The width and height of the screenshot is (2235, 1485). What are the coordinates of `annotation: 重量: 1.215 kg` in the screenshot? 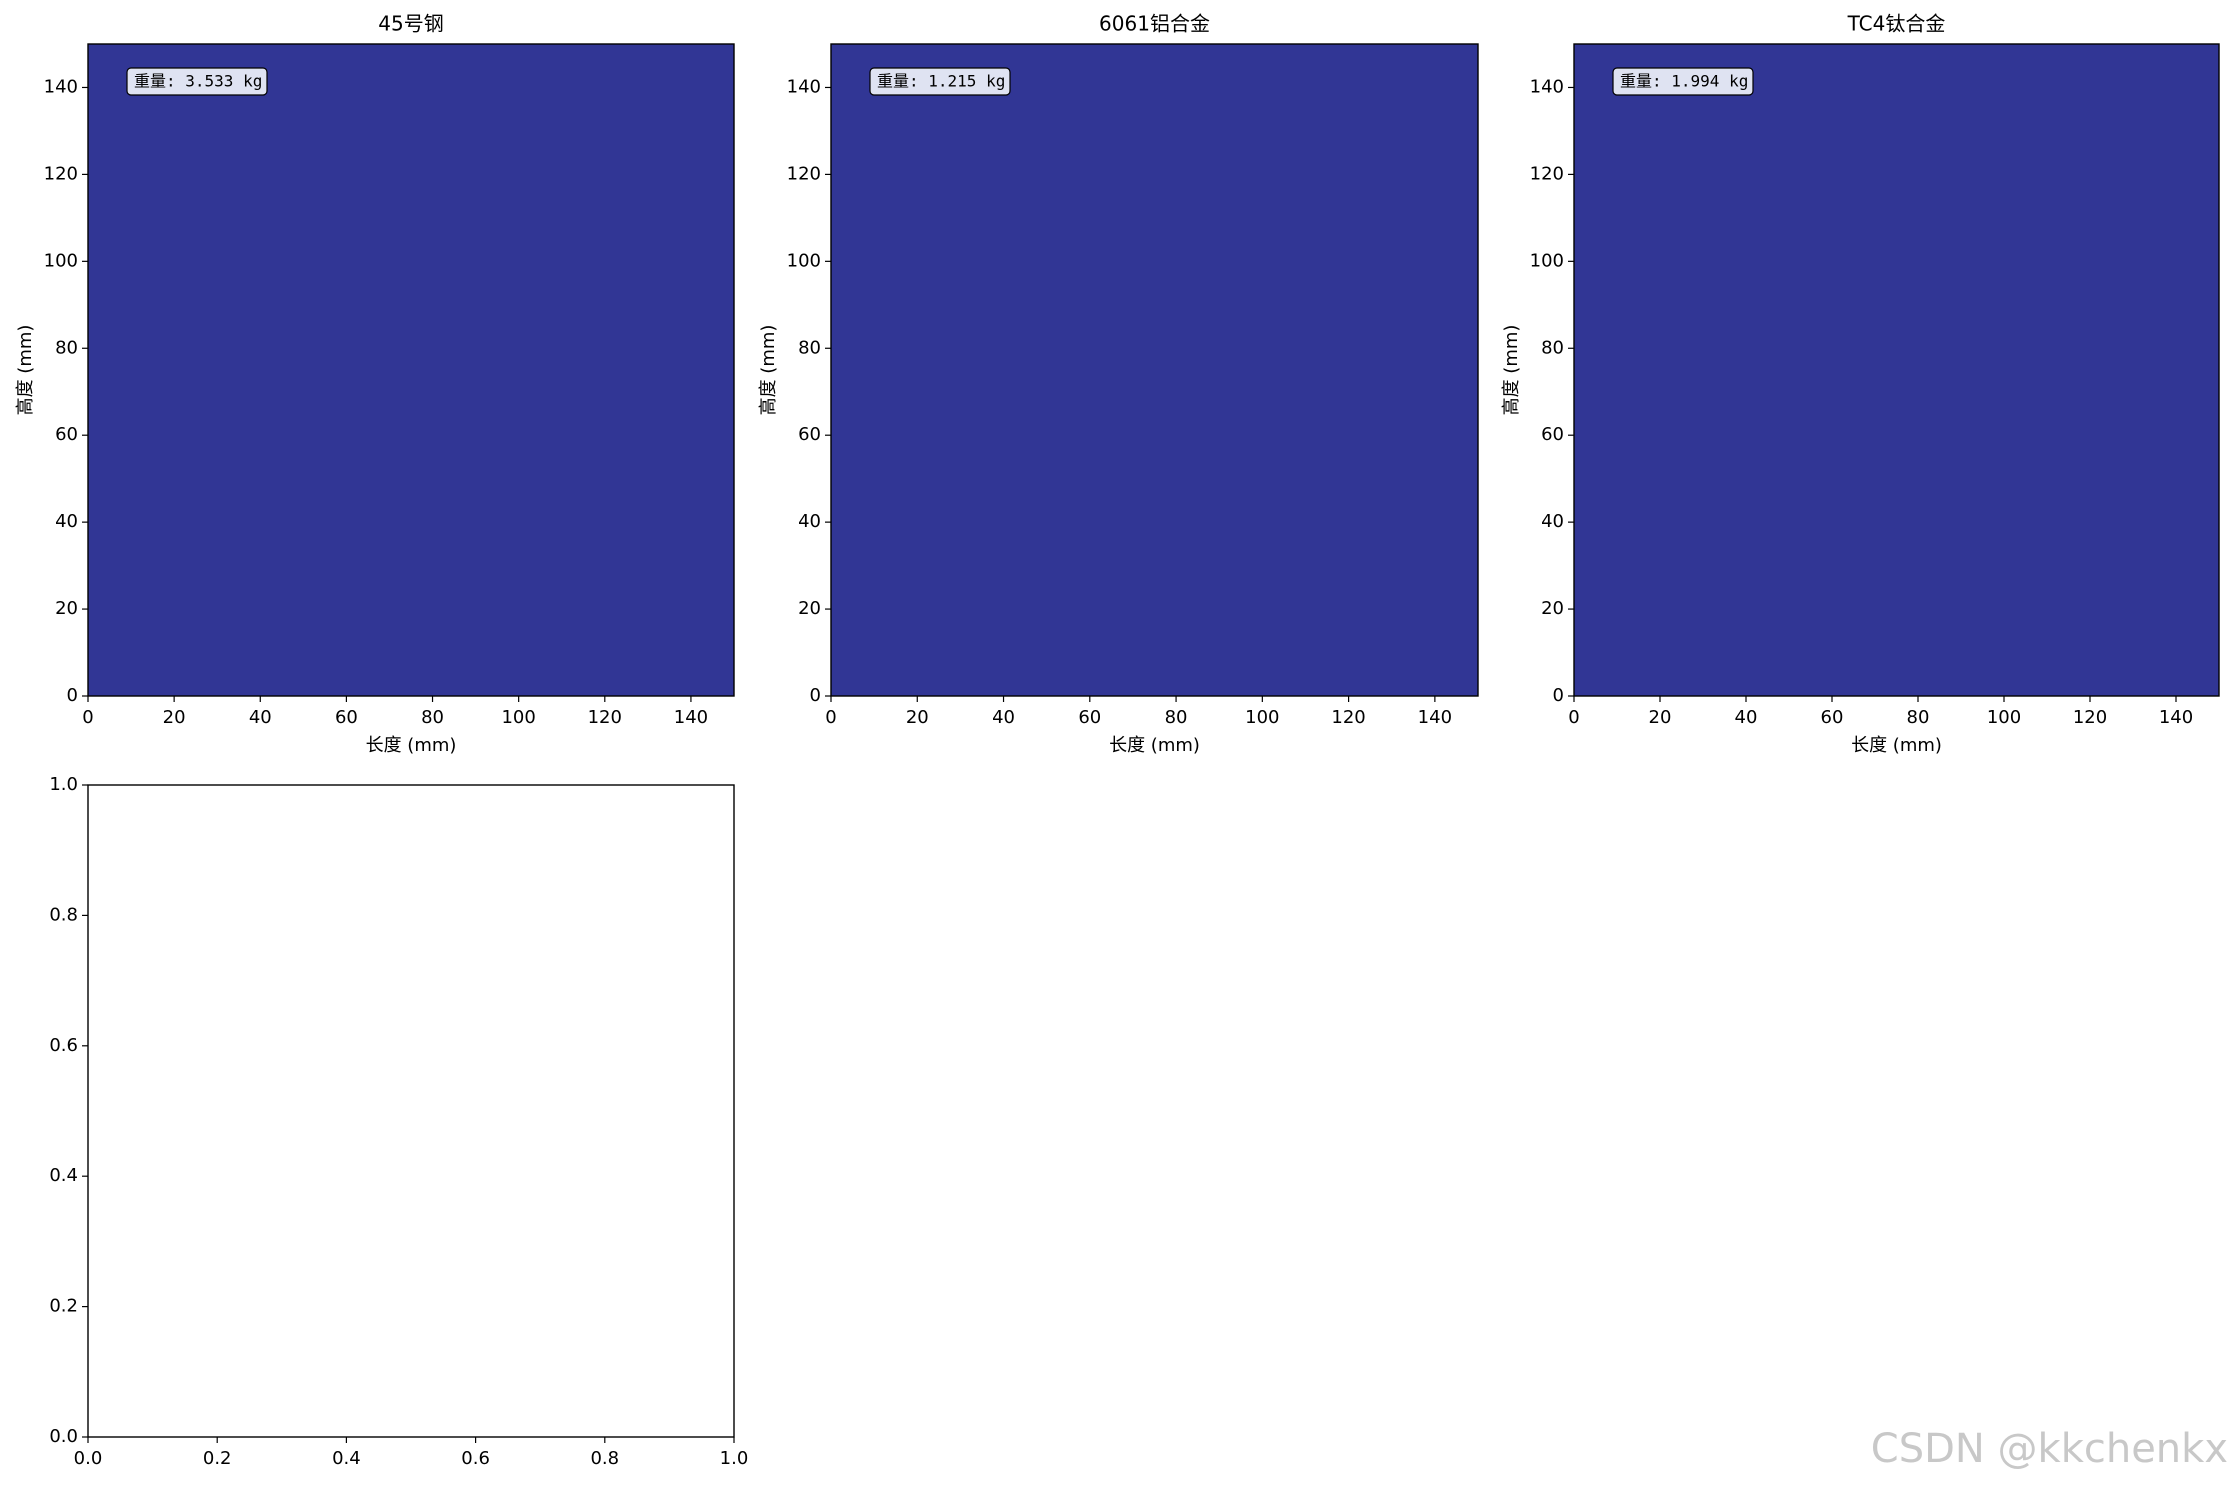 It's located at (940, 81).